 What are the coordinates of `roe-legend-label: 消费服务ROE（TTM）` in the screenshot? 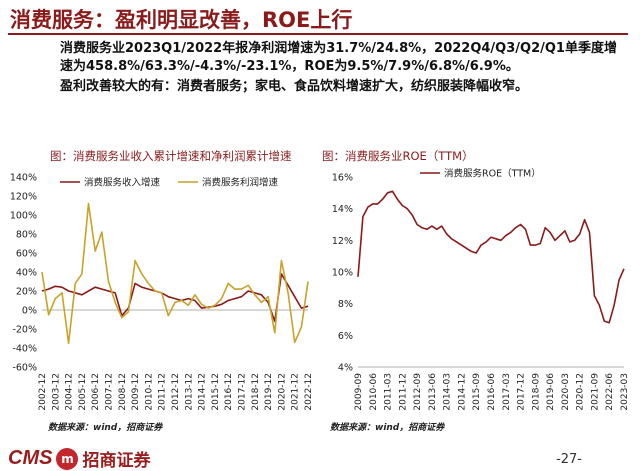 It's located at (492, 174).